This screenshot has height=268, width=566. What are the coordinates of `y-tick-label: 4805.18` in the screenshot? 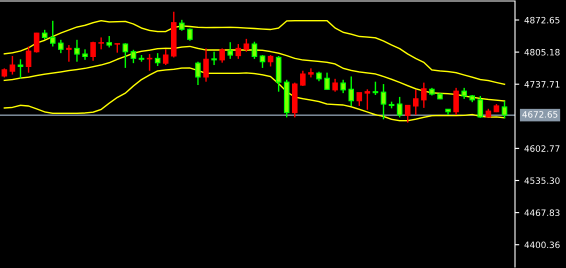 It's located at (542, 52).